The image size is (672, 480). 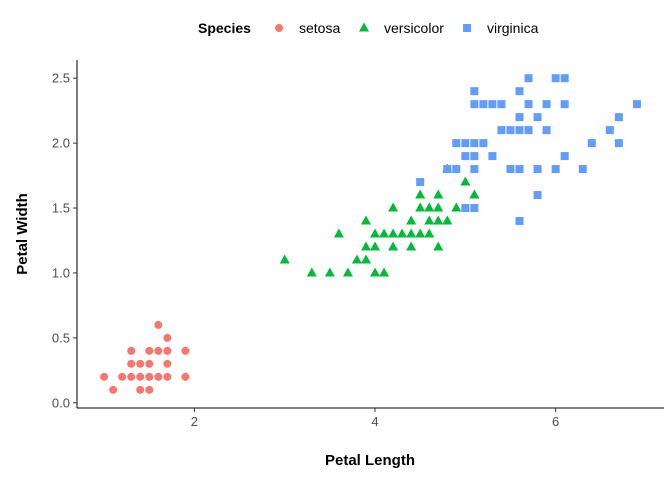 What do you see at coordinates (279, 28) in the screenshot?
I see `legend-key-setosa` at bounding box center [279, 28].